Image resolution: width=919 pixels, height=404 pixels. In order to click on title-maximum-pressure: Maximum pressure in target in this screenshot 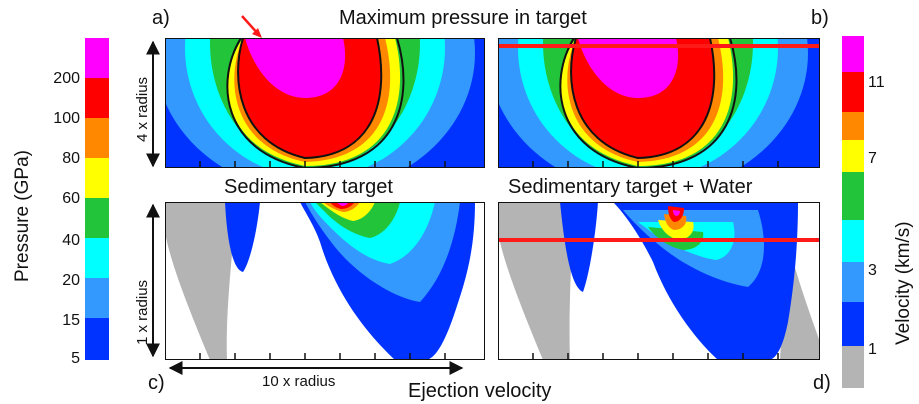, I will do `click(463, 18)`.